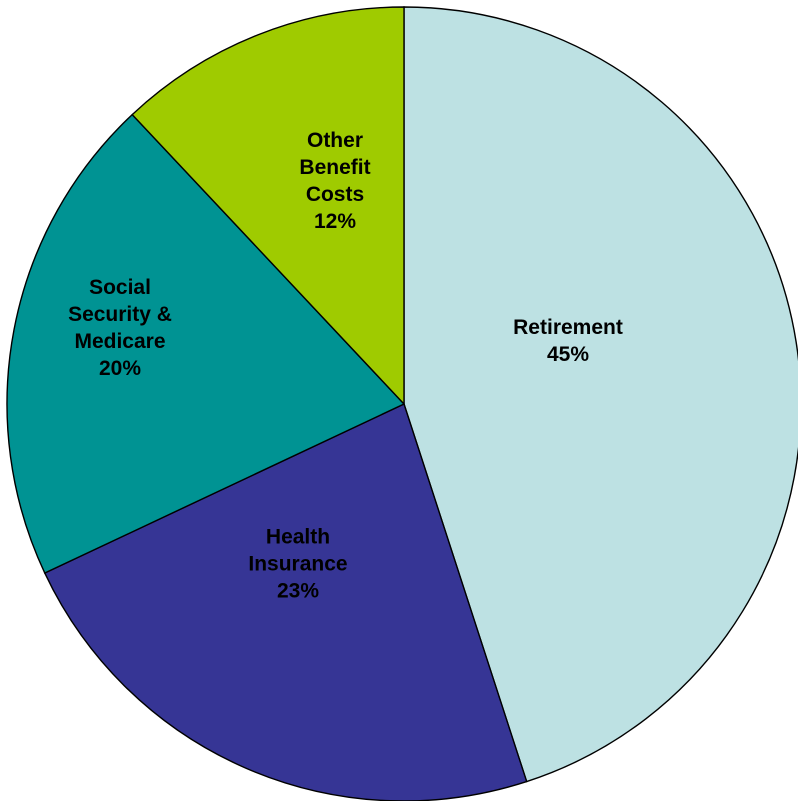  Describe the element at coordinates (335, 221) in the screenshot. I see `pie-slice-label-line: 12%` at that location.